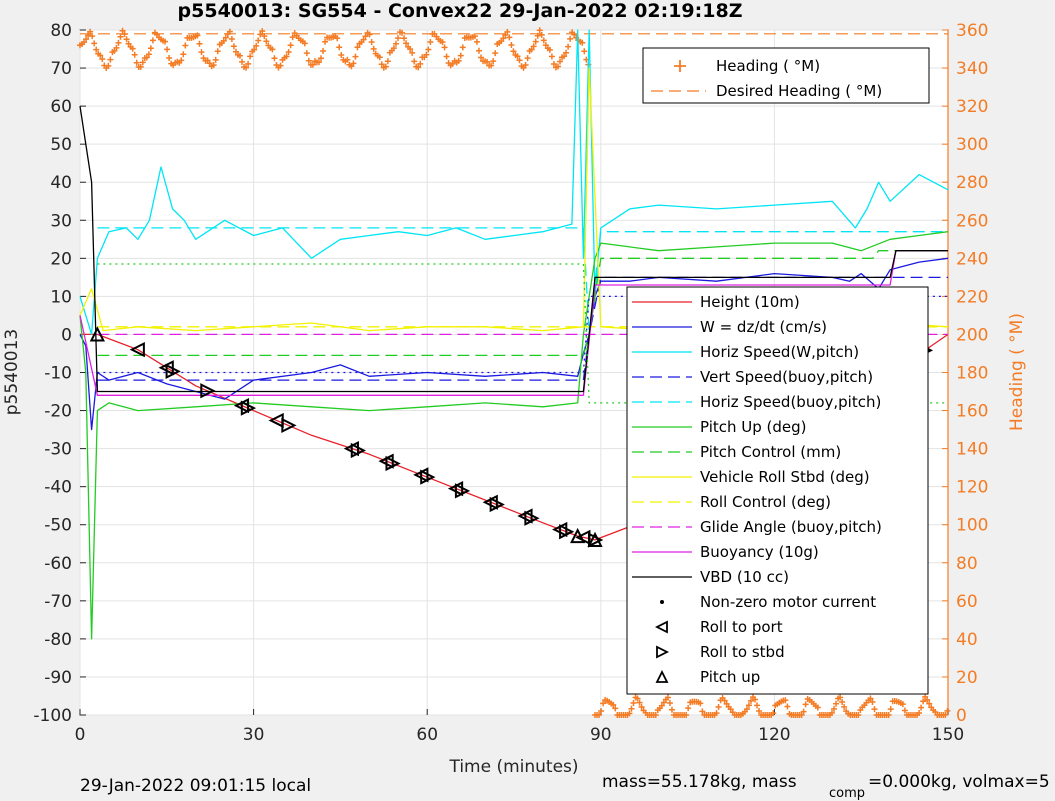 Image resolution: width=1055 pixels, height=801 pixels. Describe the element at coordinates (12, 372) in the screenshot. I see `y-axis-label: p5540013` at that location.